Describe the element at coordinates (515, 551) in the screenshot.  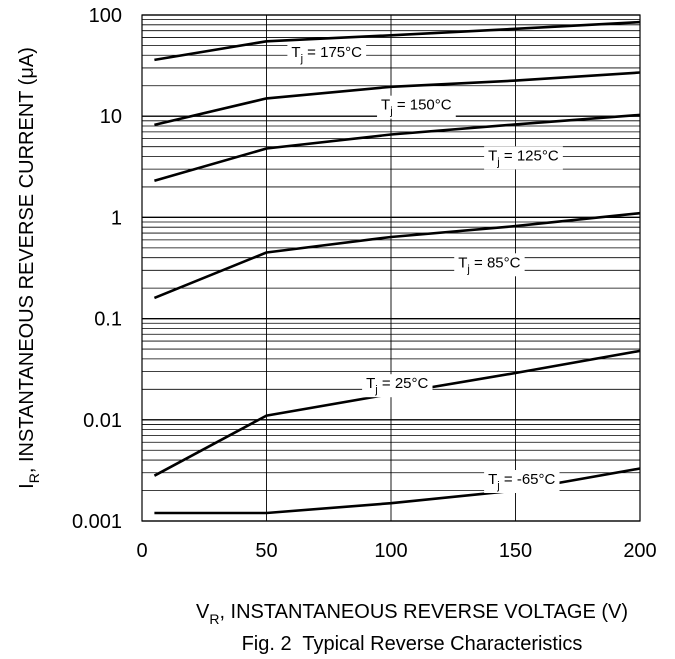
I see `x-tick-label: 150` at that location.